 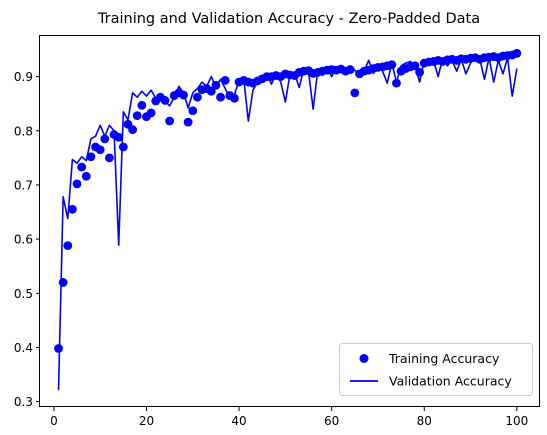 I want to click on legend: Training Accuracy Validation Accuracy, so click(x=436, y=369).